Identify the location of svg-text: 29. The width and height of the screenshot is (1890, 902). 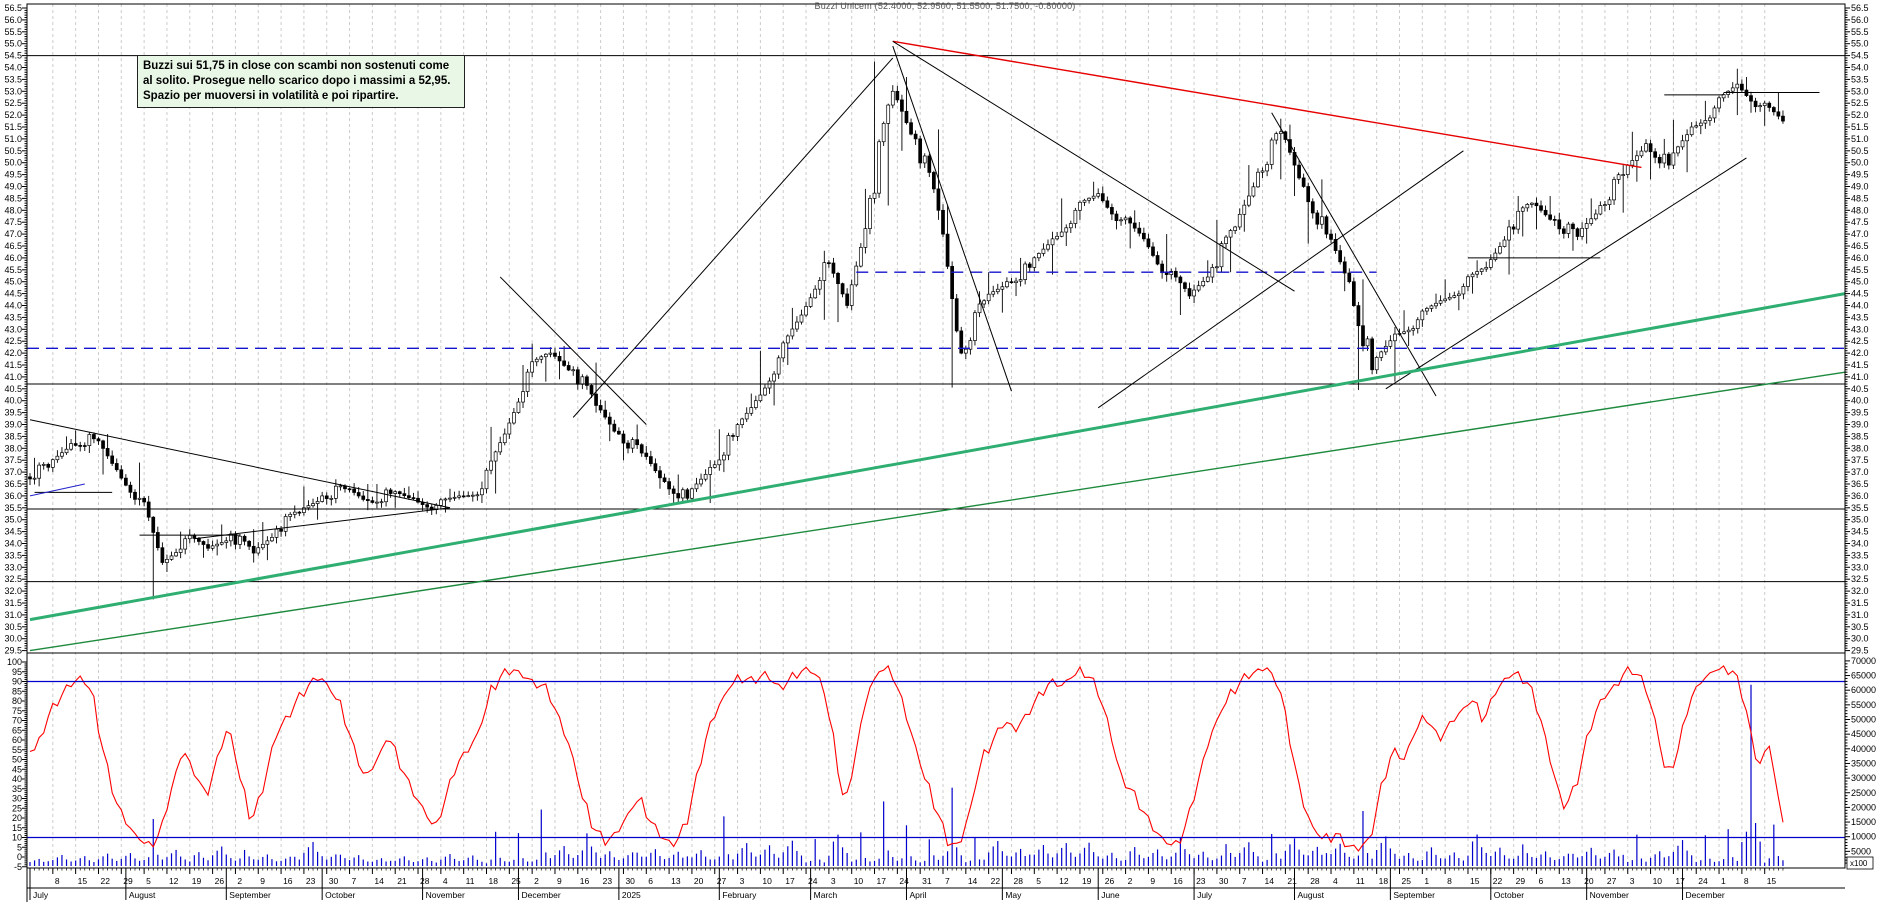
(128, 881).